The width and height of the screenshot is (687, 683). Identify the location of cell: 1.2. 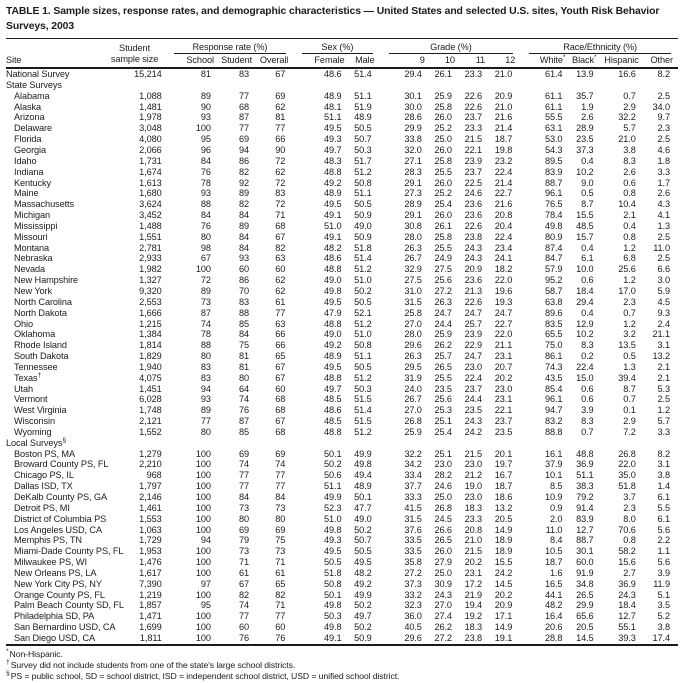
(629, 247).